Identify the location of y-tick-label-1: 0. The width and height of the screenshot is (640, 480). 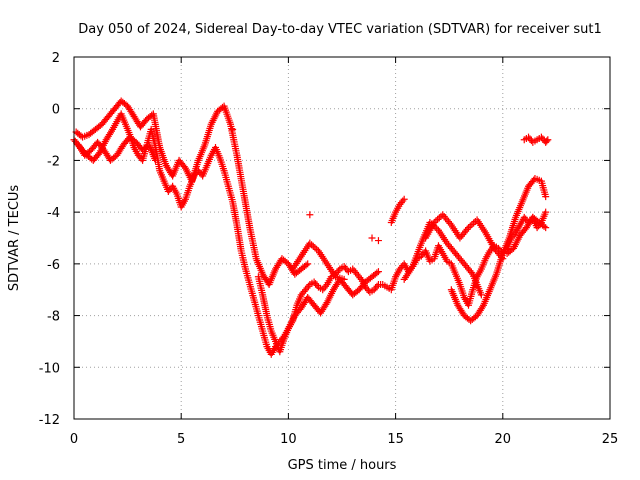
(56, 110).